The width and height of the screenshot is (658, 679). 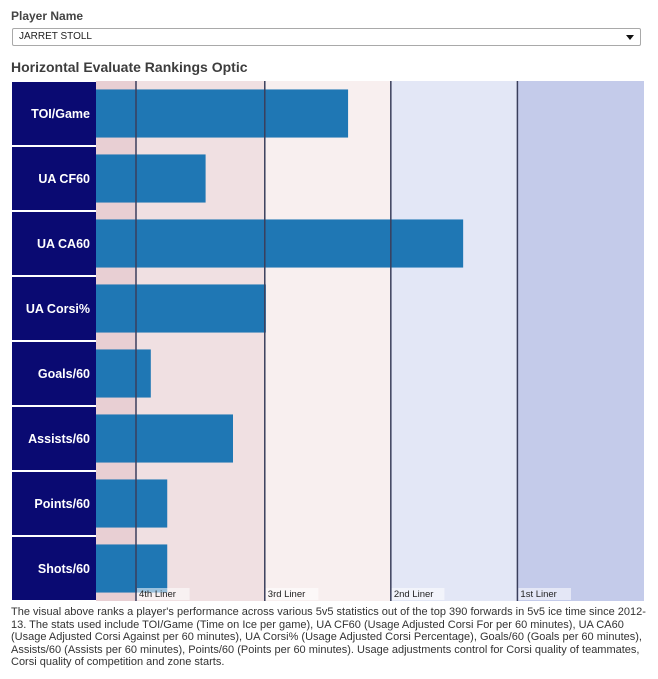 I want to click on category-label: UA CF60, so click(x=64, y=179).